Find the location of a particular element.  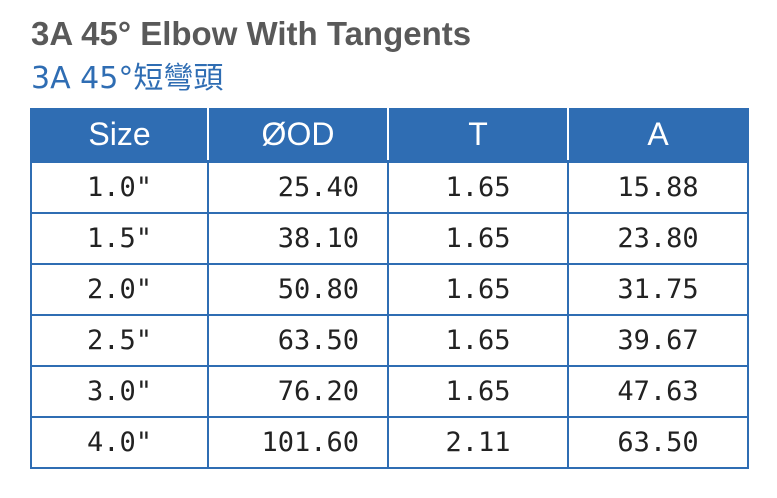

table-row: 2.5" 63.50 1.65 39.67 is located at coordinates (389, 340).